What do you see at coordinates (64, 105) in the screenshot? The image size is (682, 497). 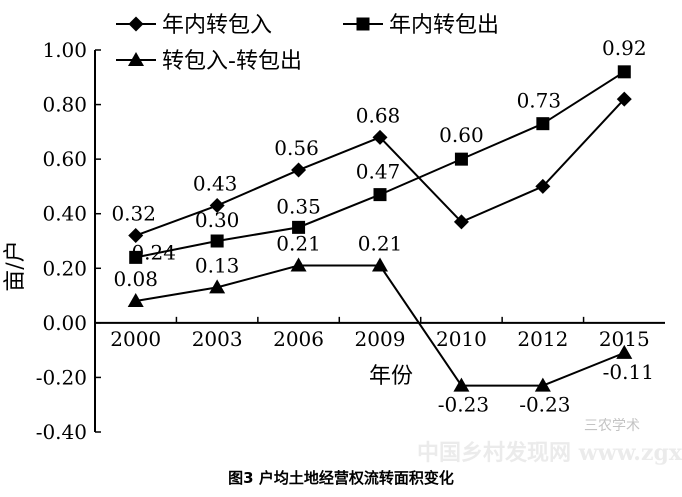 I see `y-tick-label: 0.80` at bounding box center [64, 105].